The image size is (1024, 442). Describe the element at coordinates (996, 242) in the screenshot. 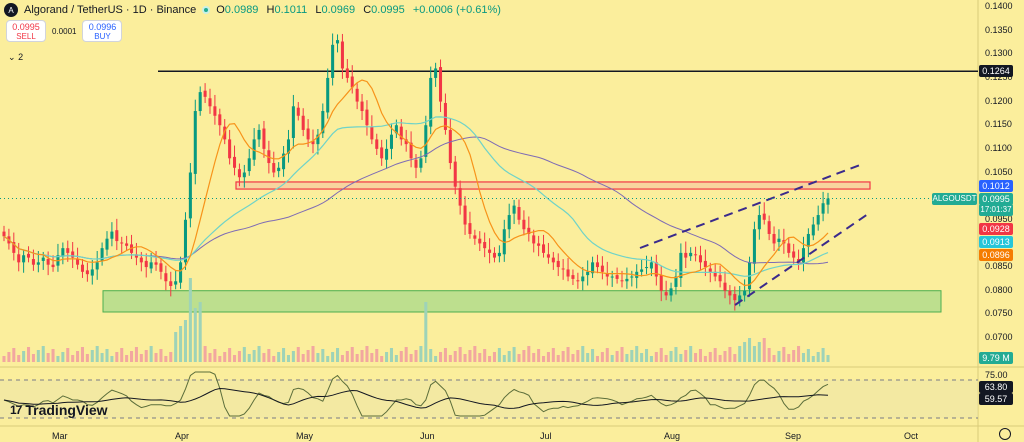

I see `cyan-ma-tag: 0.0913` at that location.